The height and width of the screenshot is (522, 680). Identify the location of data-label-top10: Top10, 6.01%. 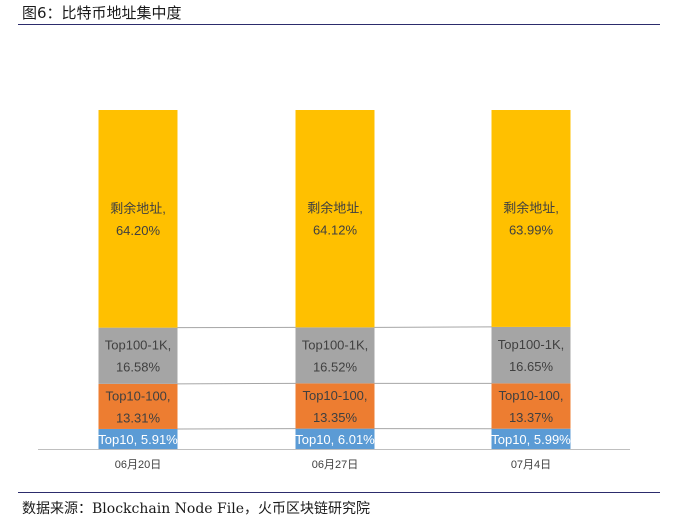
(335, 439).